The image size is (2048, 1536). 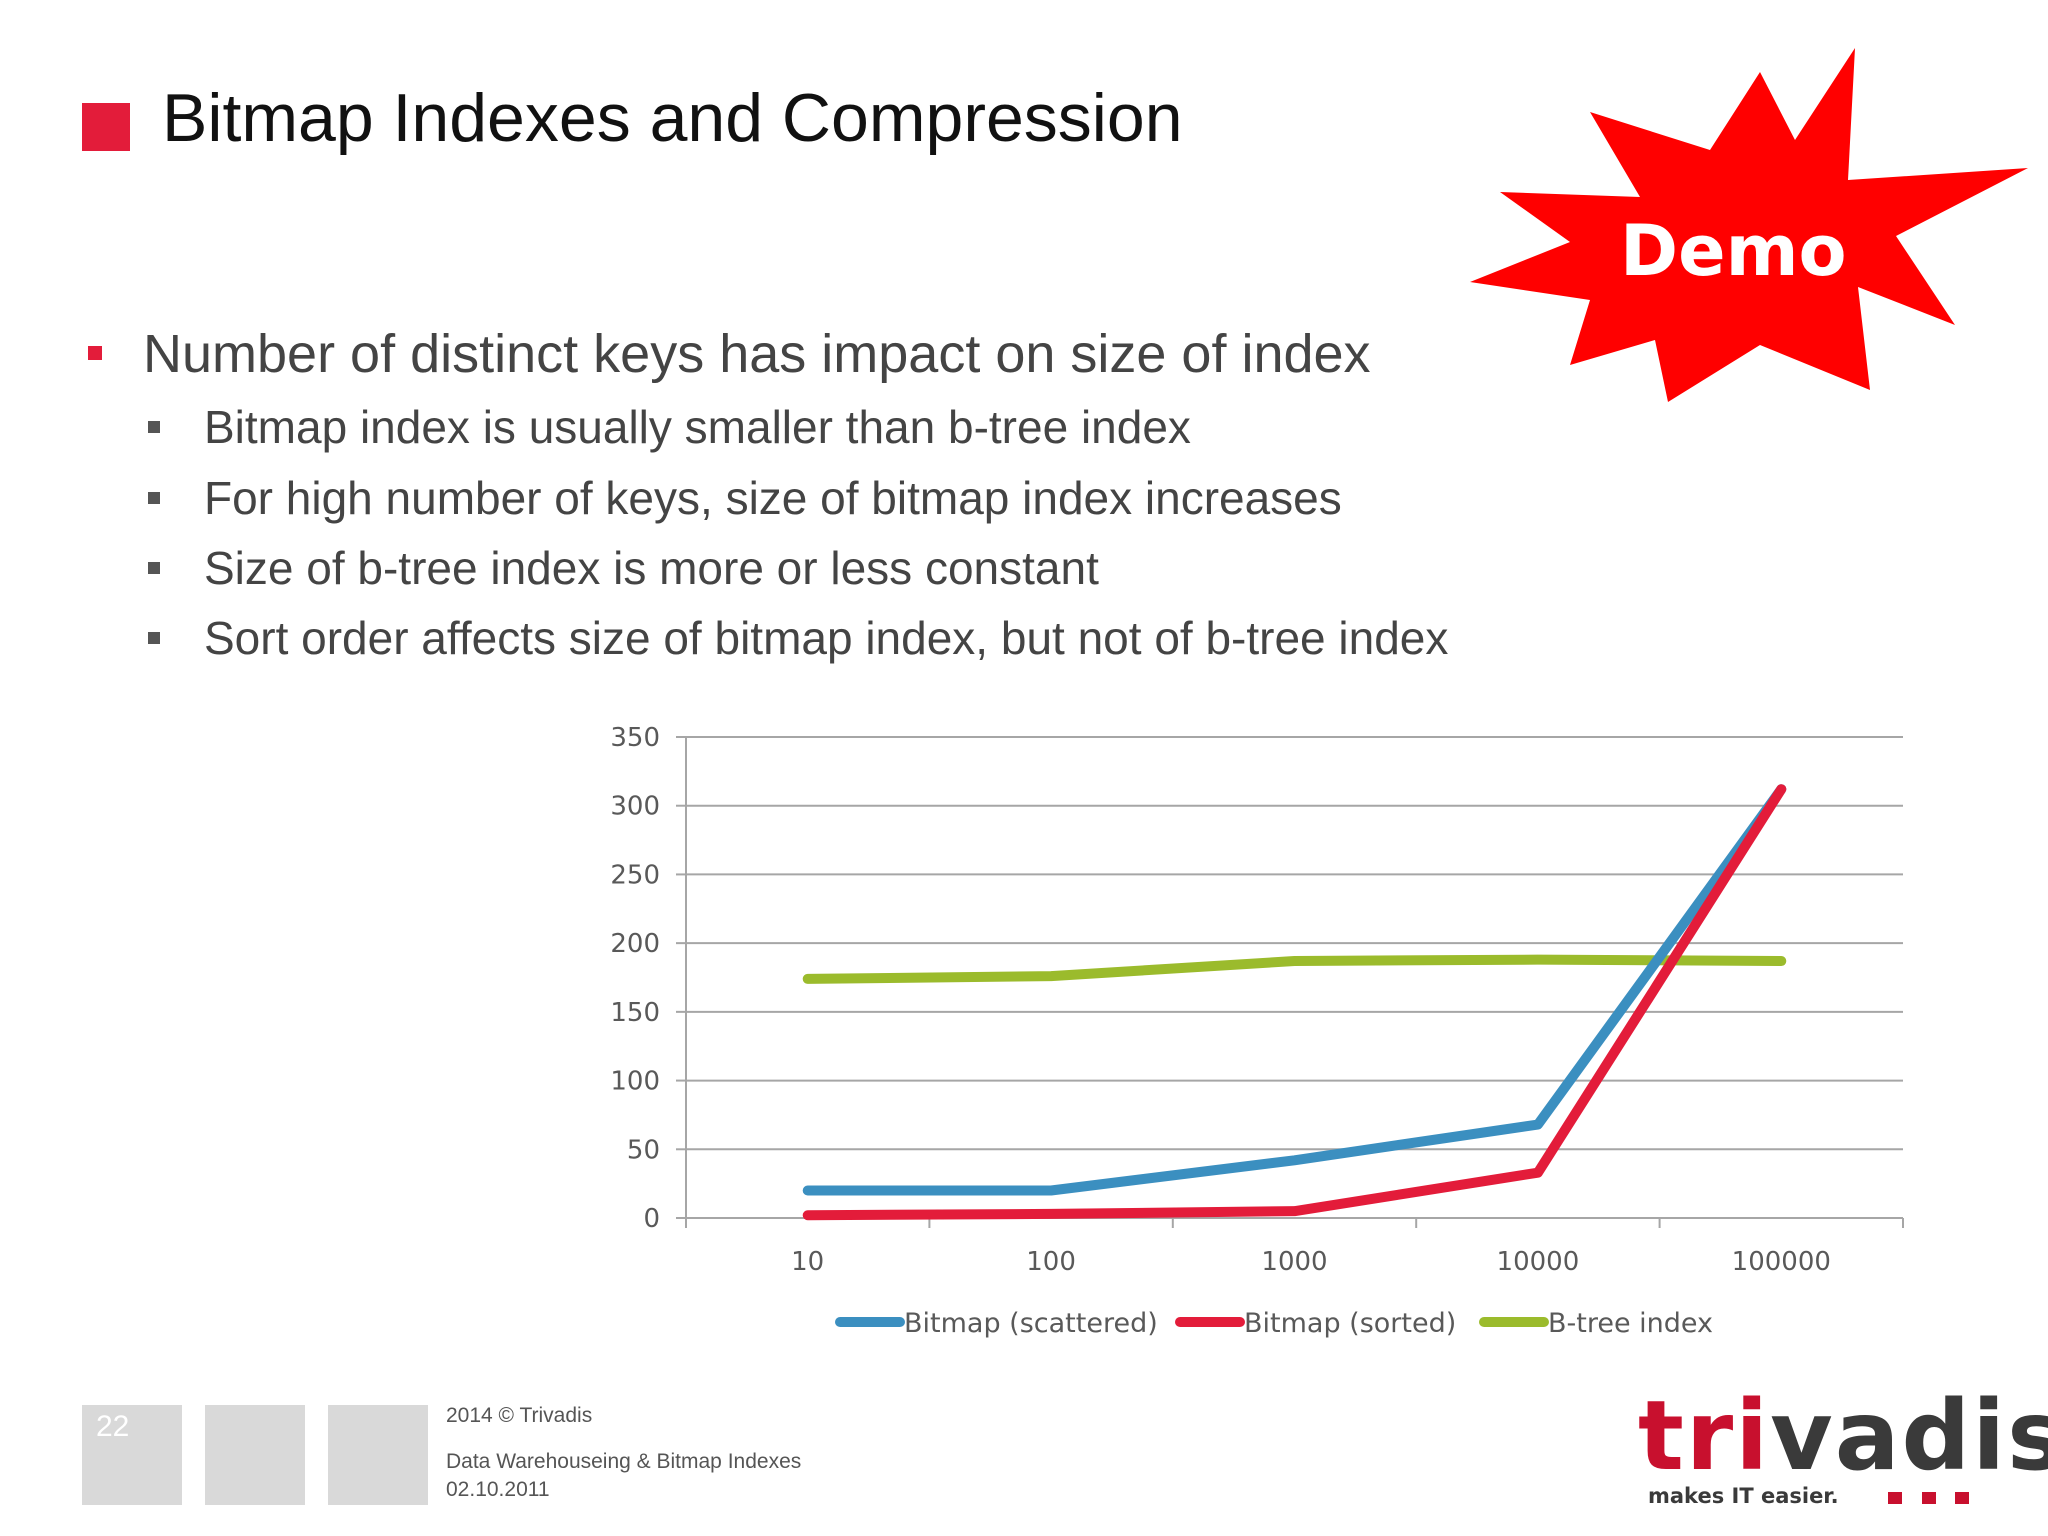 I want to click on title-marker, so click(x=106, y=127).